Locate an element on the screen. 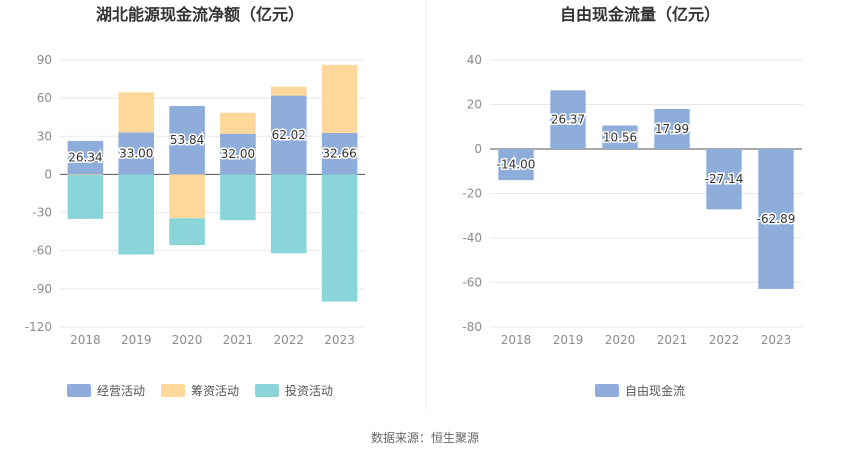 Image resolution: width=850 pixels, height=459 pixels. bar-筹资活动-2021 is located at coordinates (238, 123).